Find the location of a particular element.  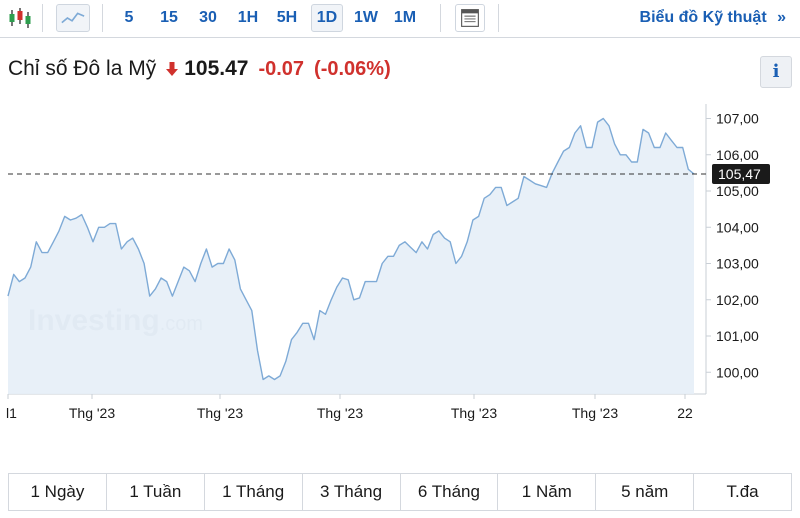

info-icon: i is located at coordinates (776, 71).